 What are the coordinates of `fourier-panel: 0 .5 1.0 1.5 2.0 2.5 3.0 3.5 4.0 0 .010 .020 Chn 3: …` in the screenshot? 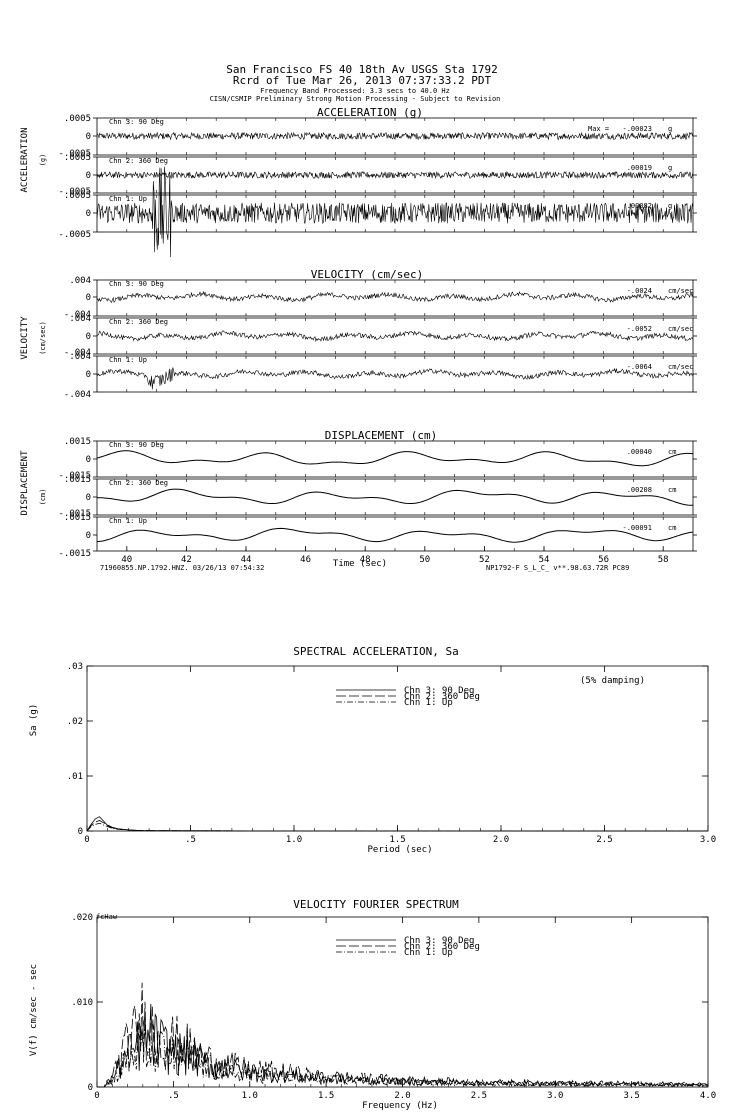 It's located at (393, 1007).